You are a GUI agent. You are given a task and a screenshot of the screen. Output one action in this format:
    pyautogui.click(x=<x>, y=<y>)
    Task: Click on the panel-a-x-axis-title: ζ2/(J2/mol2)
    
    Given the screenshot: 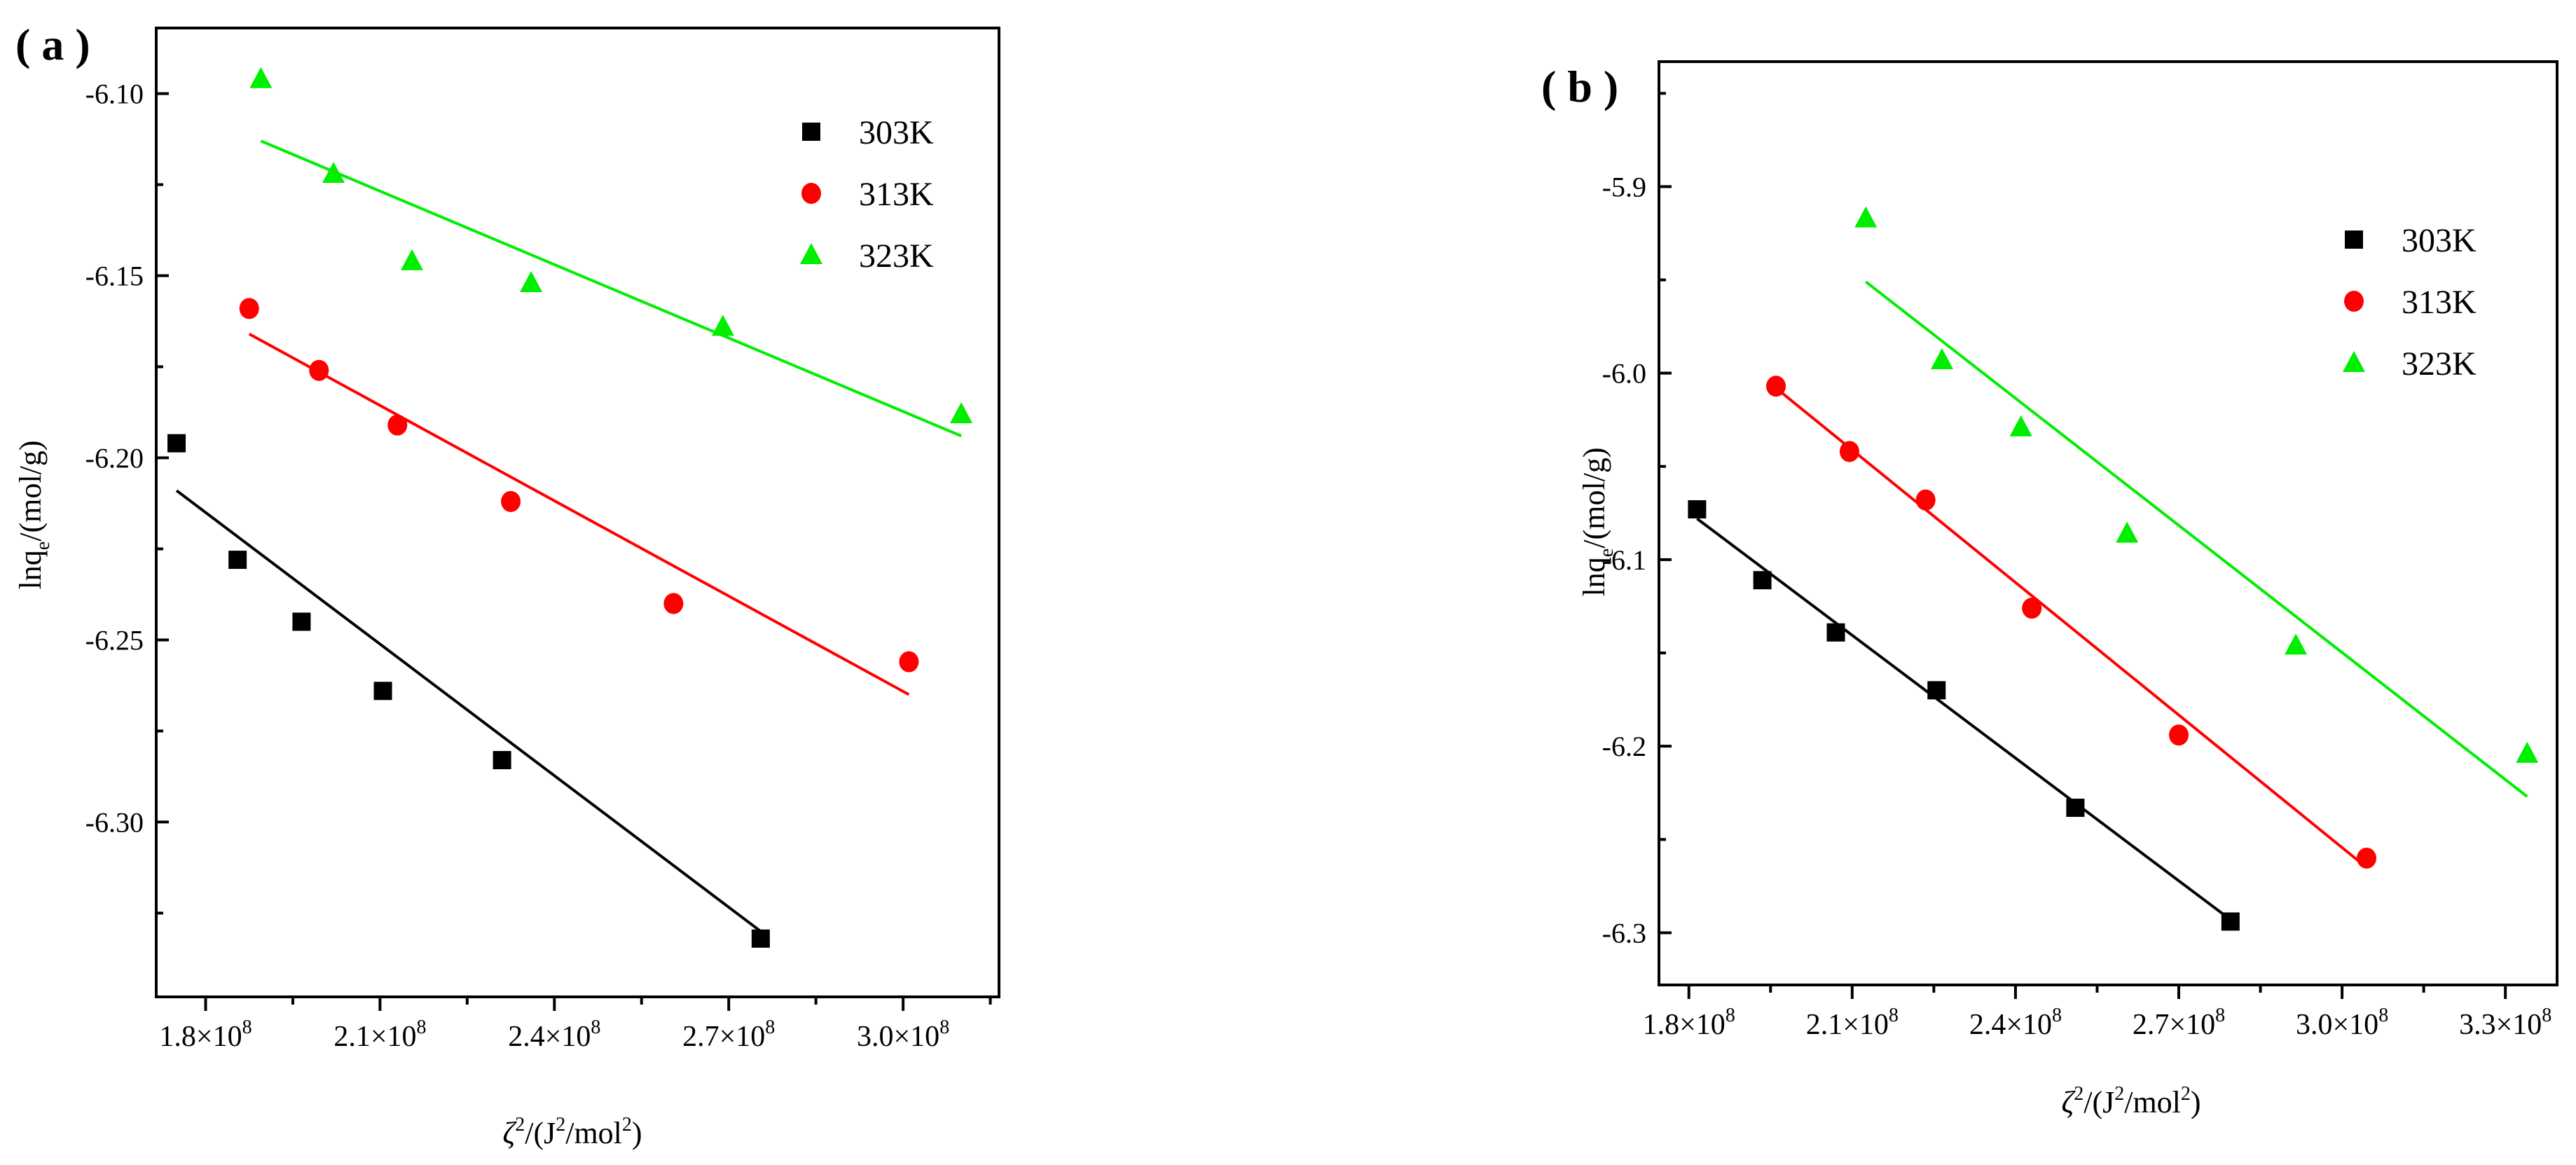 What is the action you would take?
    pyautogui.click(x=572, y=1132)
    